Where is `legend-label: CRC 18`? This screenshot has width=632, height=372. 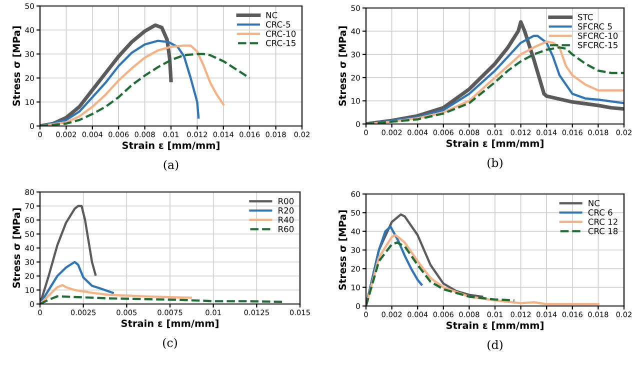
legend-label: CRC 18 is located at coordinates (603, 231).